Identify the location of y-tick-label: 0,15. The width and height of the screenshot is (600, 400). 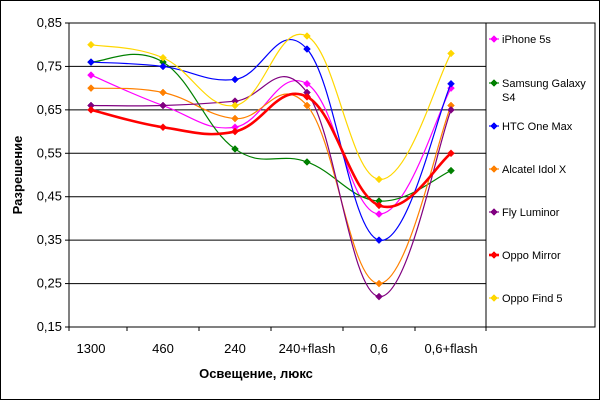
(49, 326).